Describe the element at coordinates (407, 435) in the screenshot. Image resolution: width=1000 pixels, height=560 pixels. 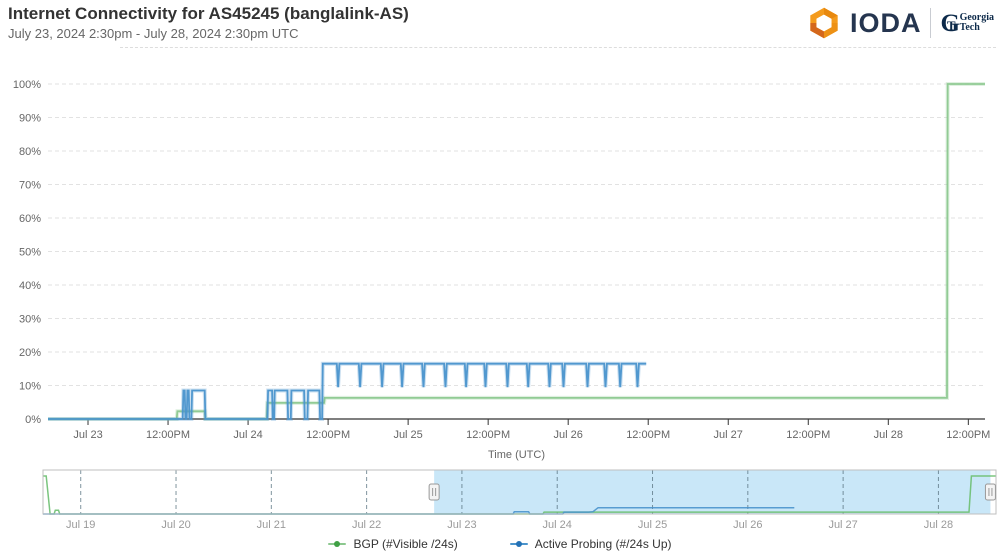
I see `x-axis-label: Jul 25` at that location.